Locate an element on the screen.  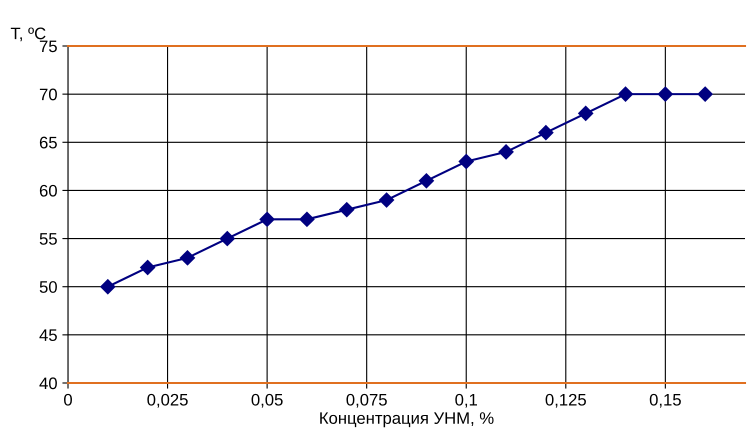
x-tick-label: 0 is located at coordinates (68, 400).